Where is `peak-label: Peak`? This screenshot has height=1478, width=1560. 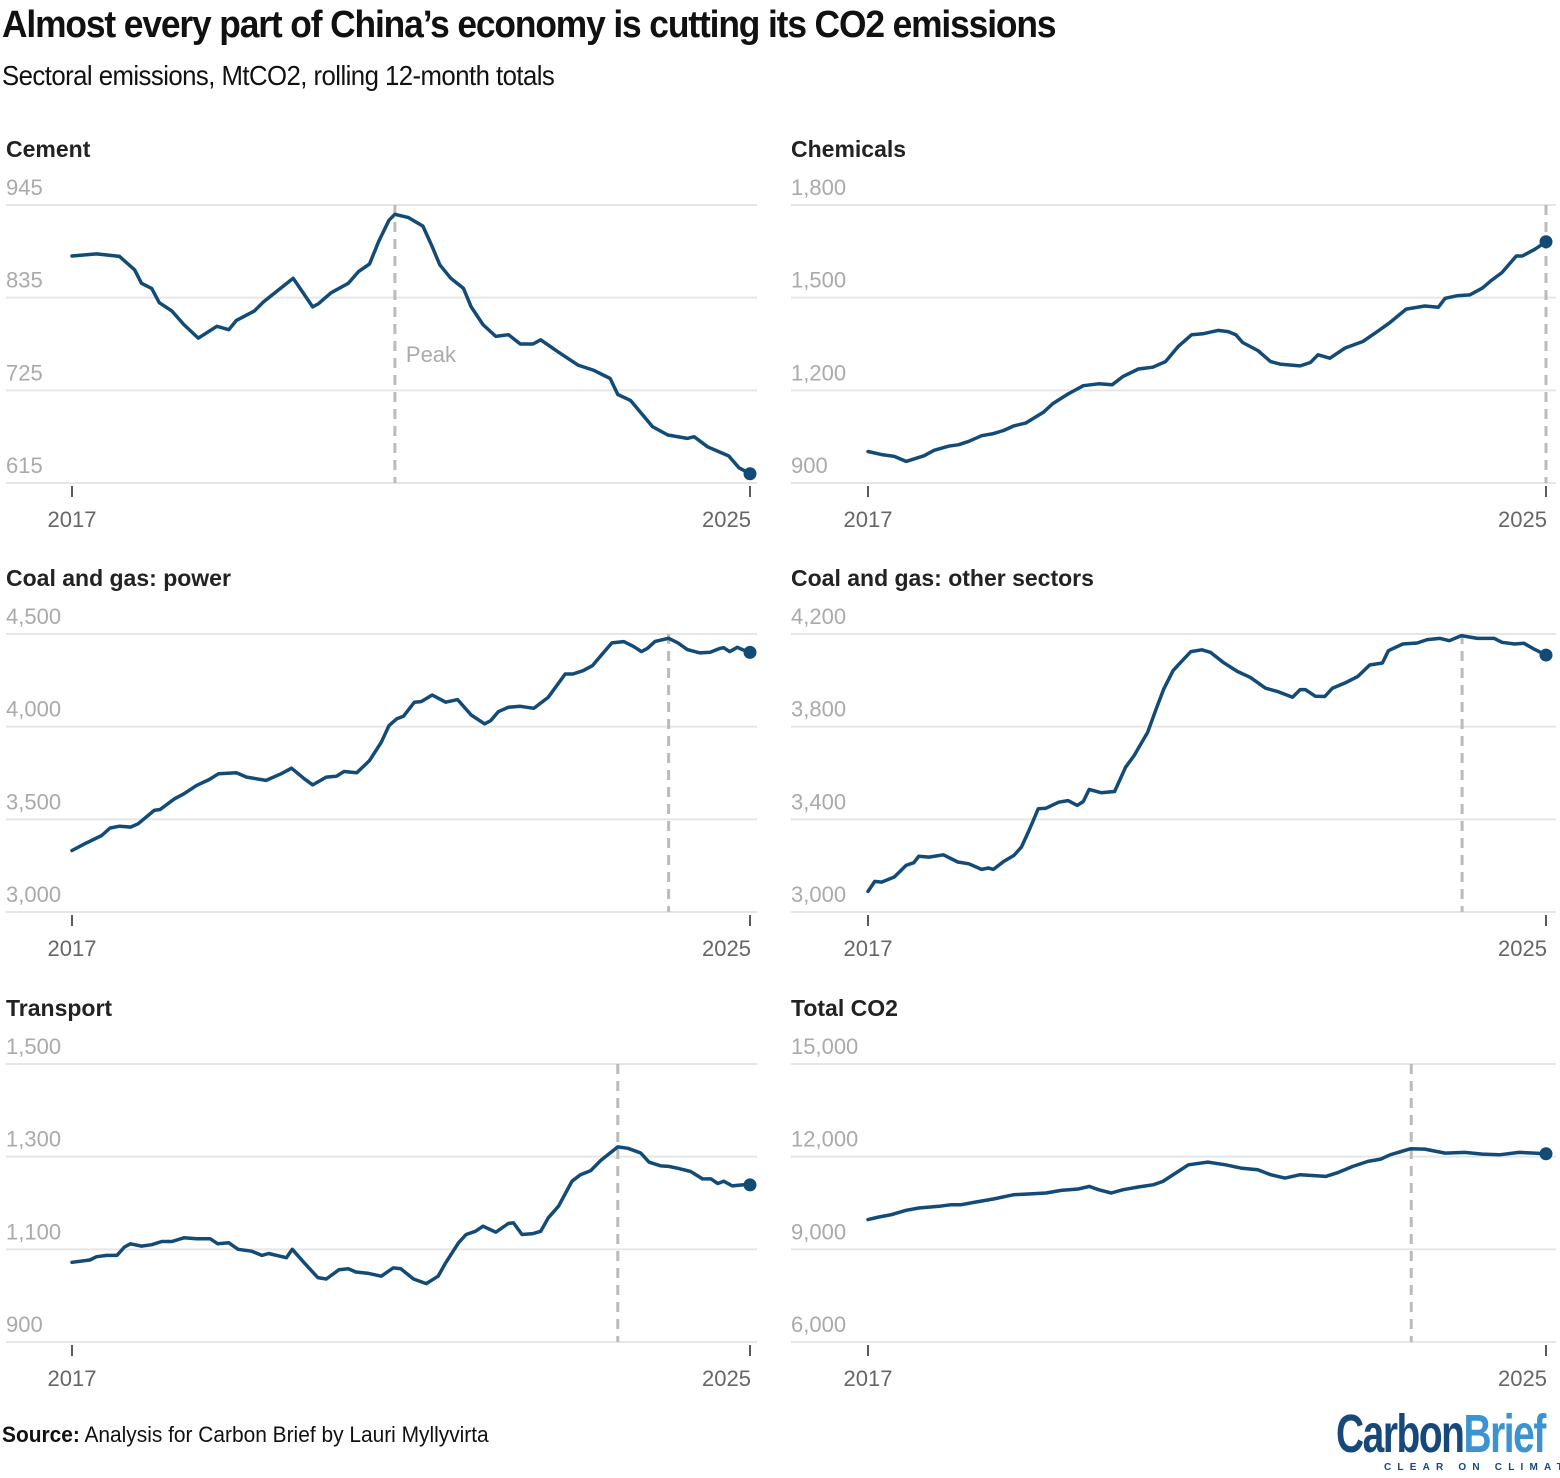
peak-label: Peak is located at coordinates (431, 354).